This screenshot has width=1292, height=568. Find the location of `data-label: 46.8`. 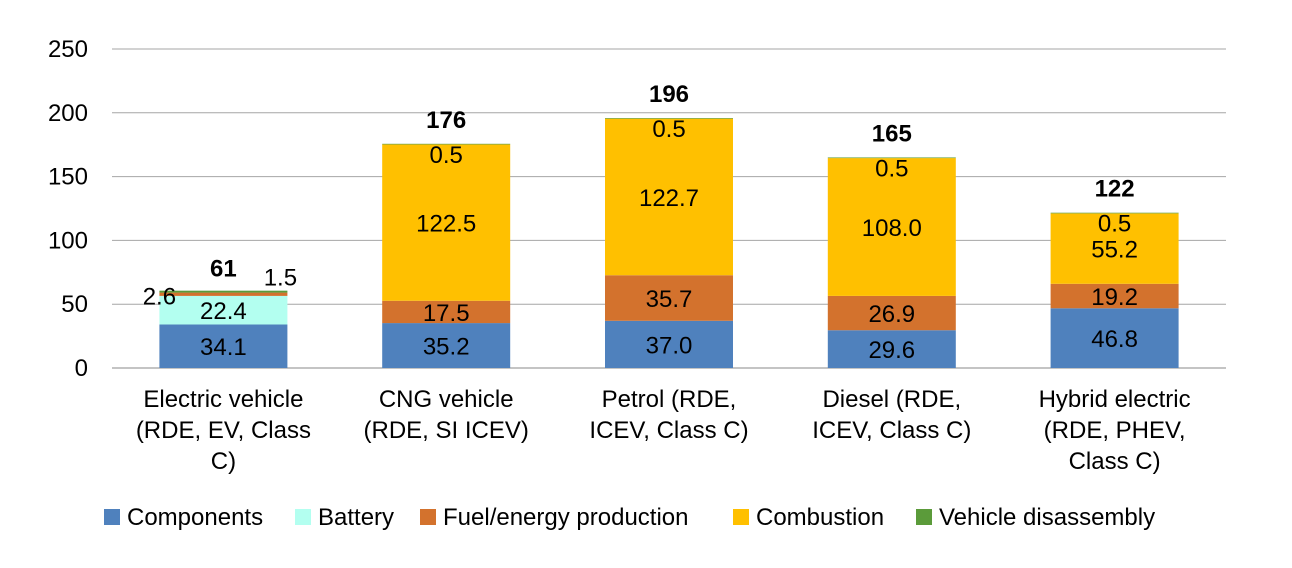

data-label: 46.8 is located at coordinates (1114, 339).